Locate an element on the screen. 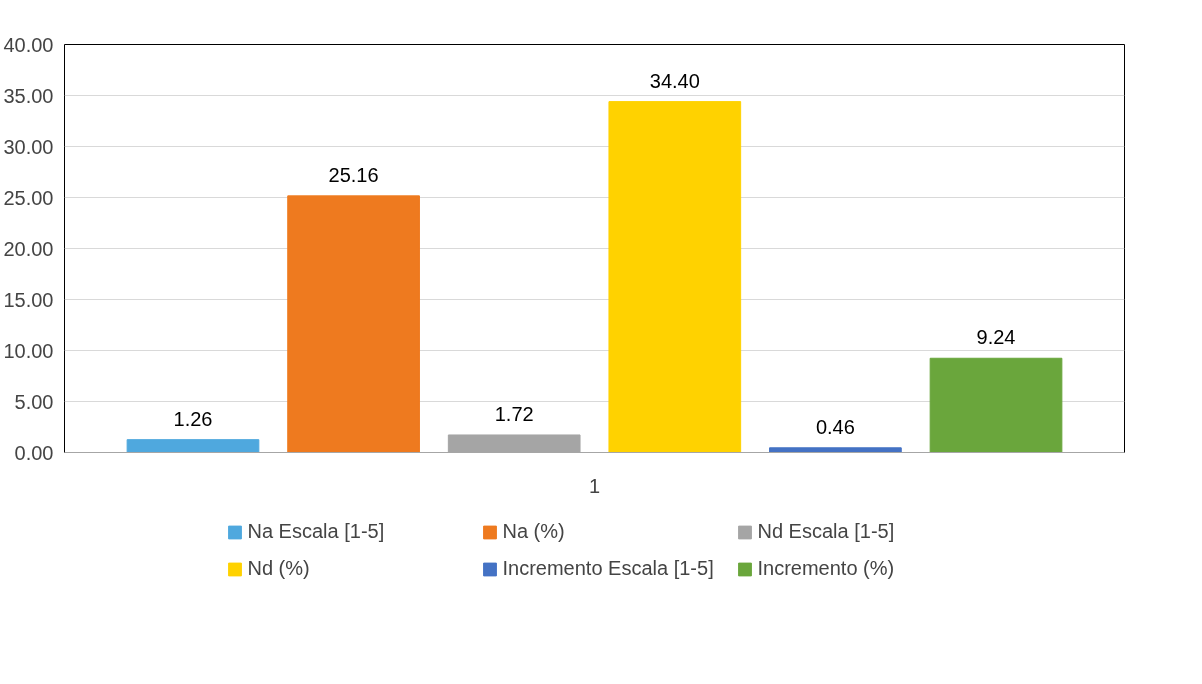 Image resolution: width=1202 pixels, height=684 pixels. legend-label: Na (%) is located at coordinates (534, 531).